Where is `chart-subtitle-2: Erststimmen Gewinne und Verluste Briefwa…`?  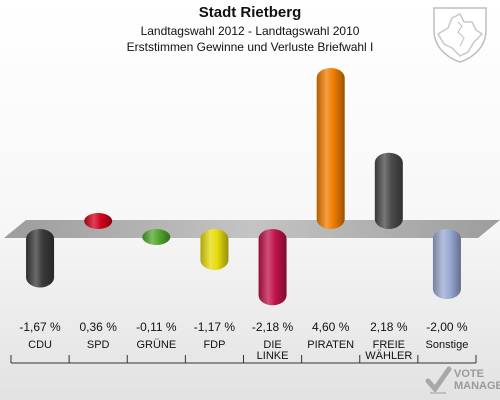 chart-subtitle-2: Erststimmen Gewinne und Verluste Briefwa… is located at coordinates (250, 47).